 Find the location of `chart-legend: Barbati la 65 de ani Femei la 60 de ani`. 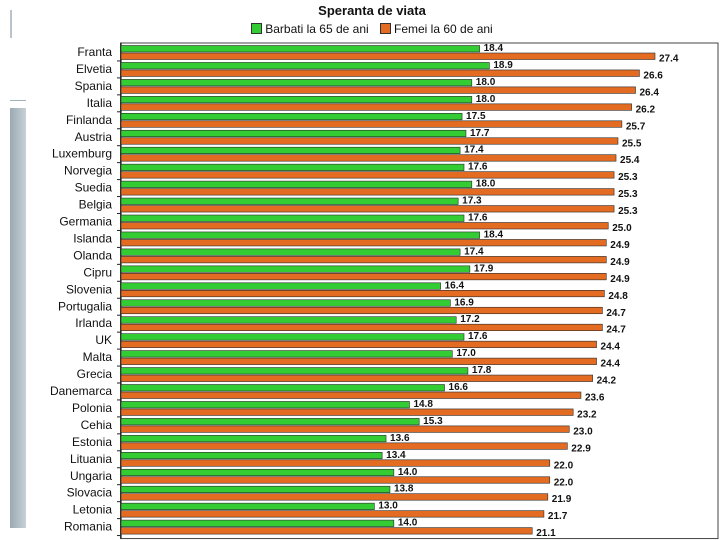

chart-legend: Barbati la 65 de ani Femei la 60 de ani is located at coordinates (372, 29).